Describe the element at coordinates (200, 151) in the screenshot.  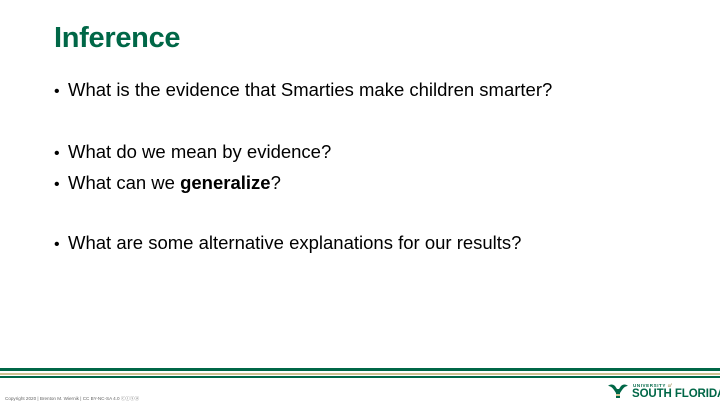
I see `bullet-text: What do we mean by evidence?` at that location.